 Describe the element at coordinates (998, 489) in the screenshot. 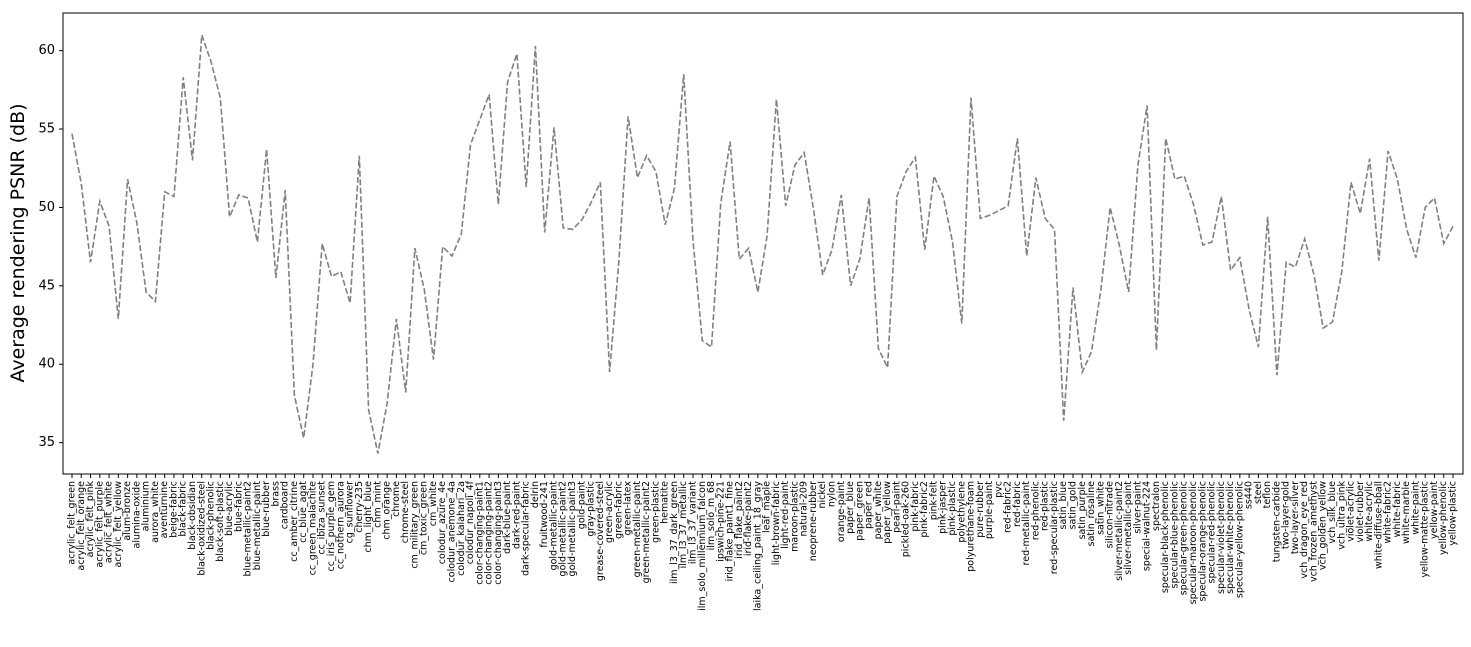

I see `x-tick-label: pvc` at that location.